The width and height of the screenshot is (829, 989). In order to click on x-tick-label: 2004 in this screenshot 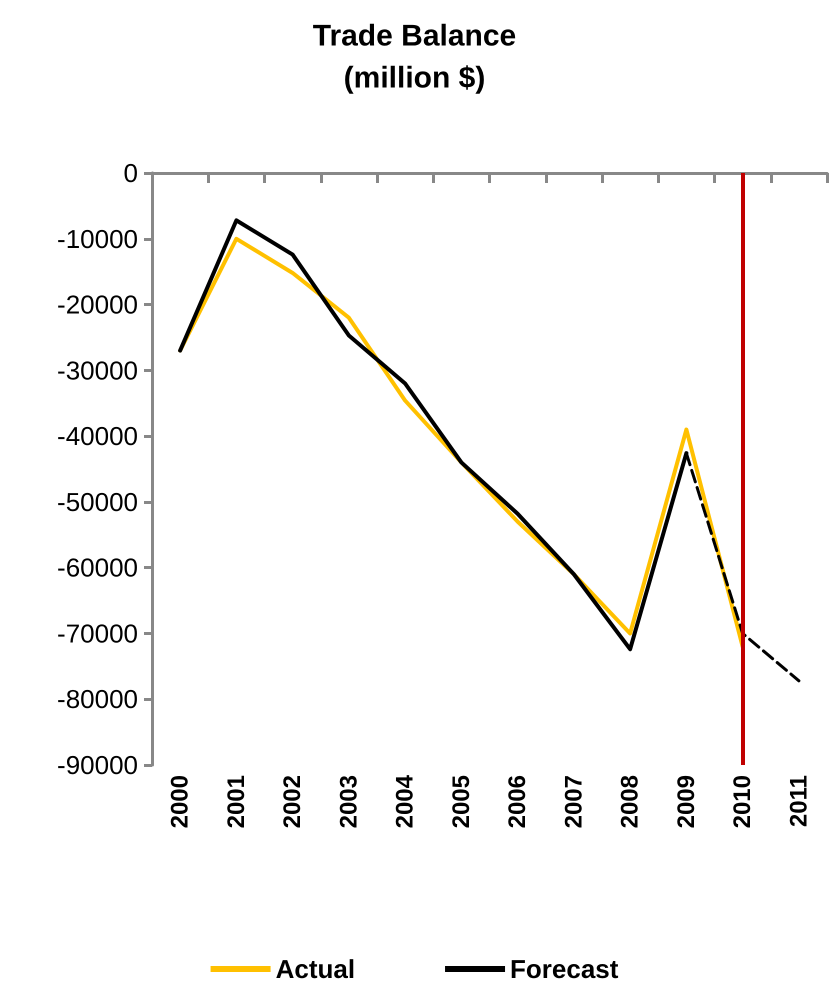, I will do `click(405, 801)`.